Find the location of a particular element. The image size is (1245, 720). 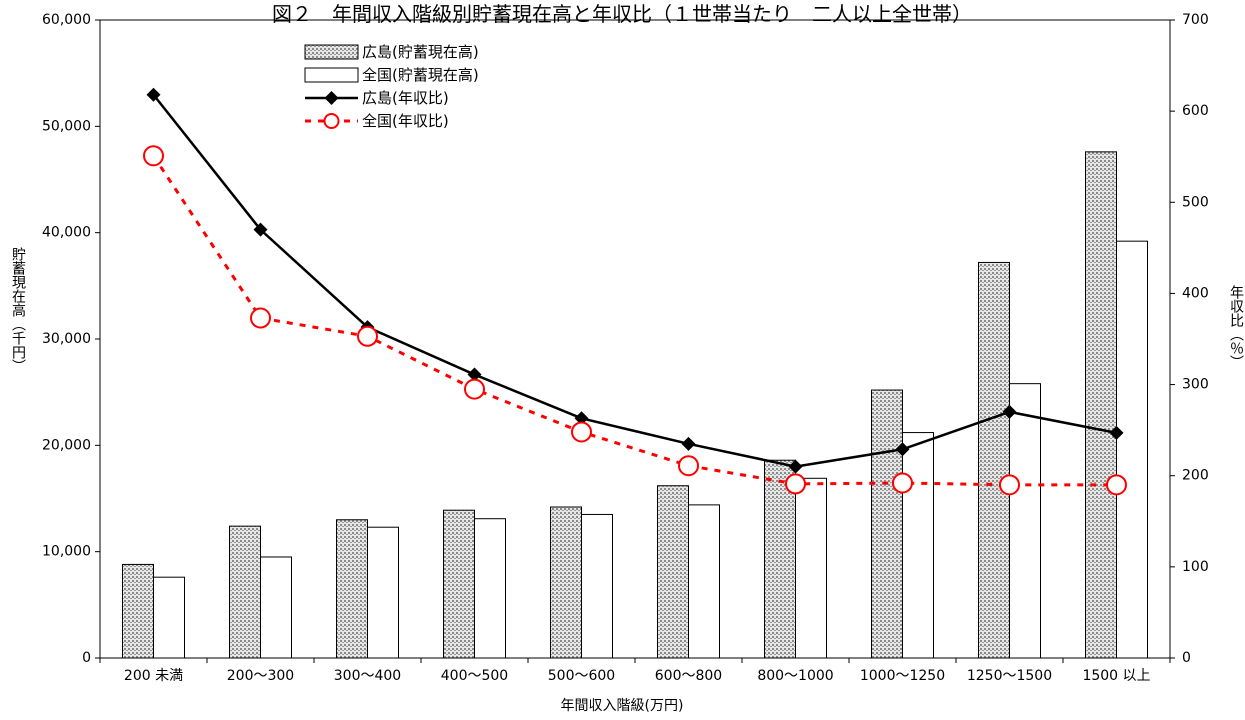

x-tick-label: 1500 以上 is located at coordinates (1116, 676).